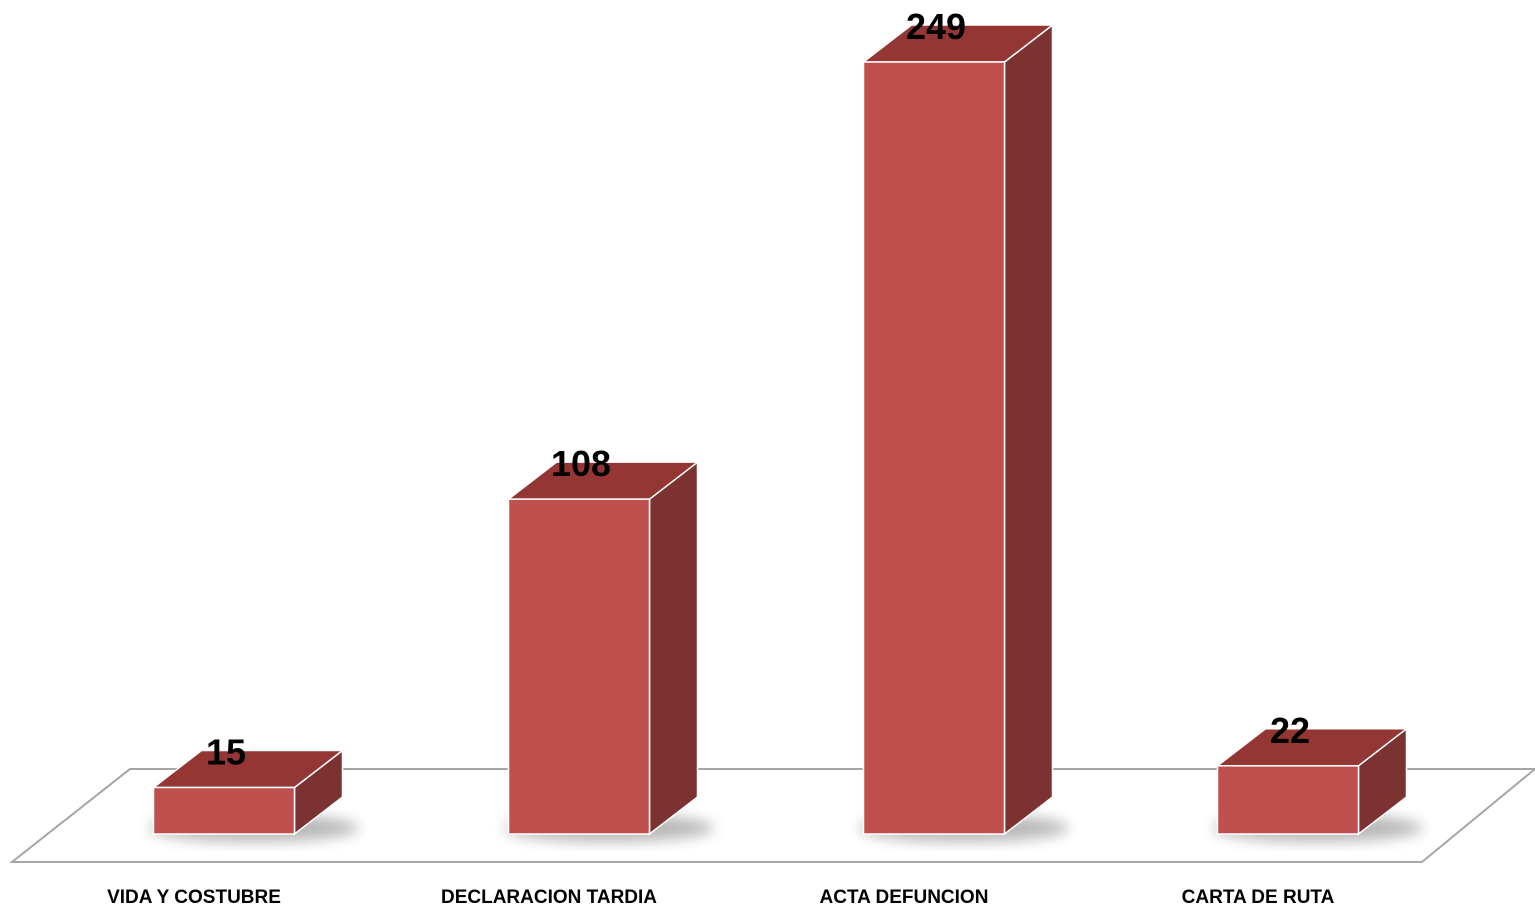 Image resolution: width=1535 pixels, height=909 pixels. I want to click on data-label: 15, so click(226, 751).